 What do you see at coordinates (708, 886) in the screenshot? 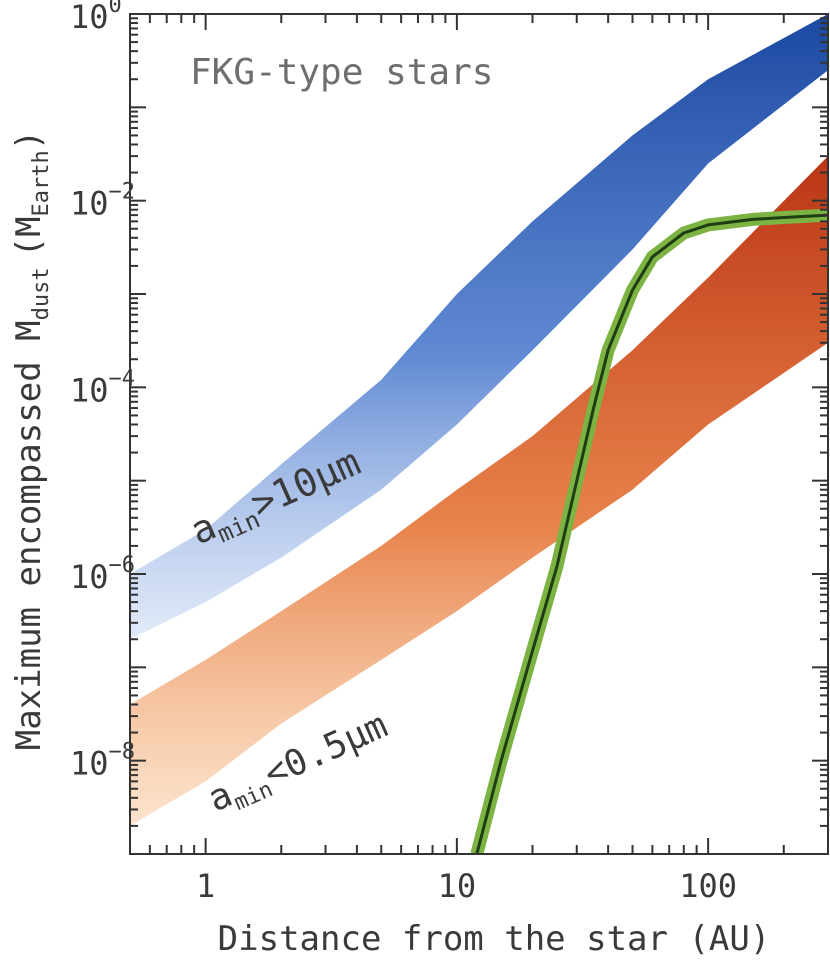
I see `x-tick-label: 100` at bounding box center [708, 886].